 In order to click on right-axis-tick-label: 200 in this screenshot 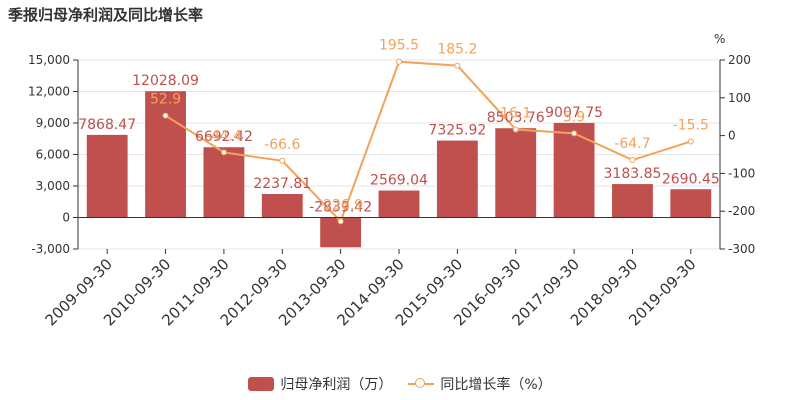, I will do `click(739, 60)`.